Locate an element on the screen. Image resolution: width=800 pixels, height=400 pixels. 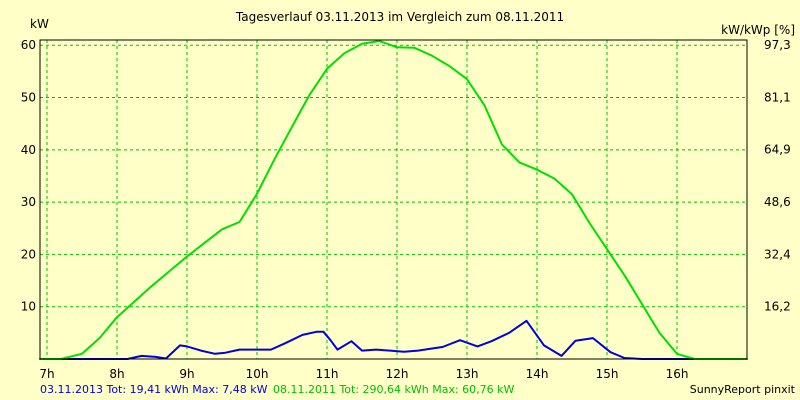
y-tick-label: 10 is located at coordinates (28, 307).